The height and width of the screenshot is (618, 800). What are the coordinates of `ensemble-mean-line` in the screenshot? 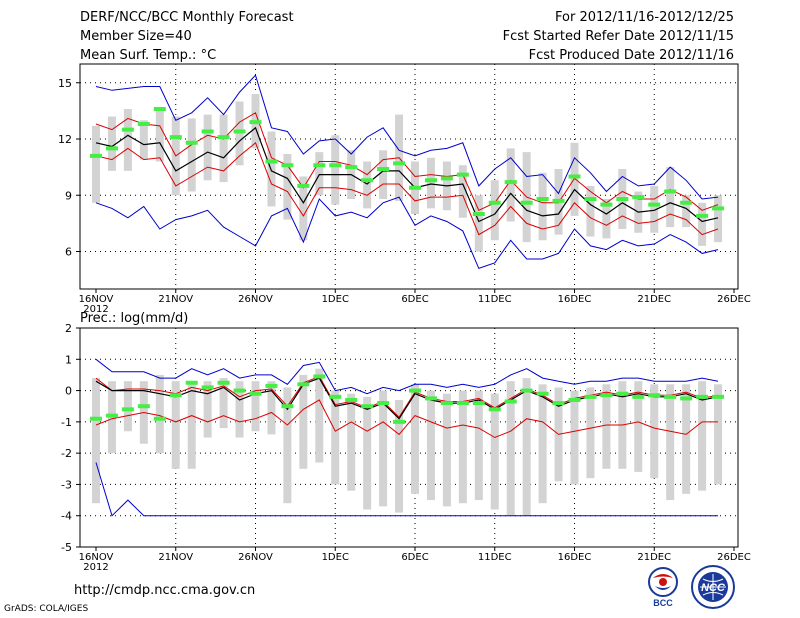 It's located at (407, 398).